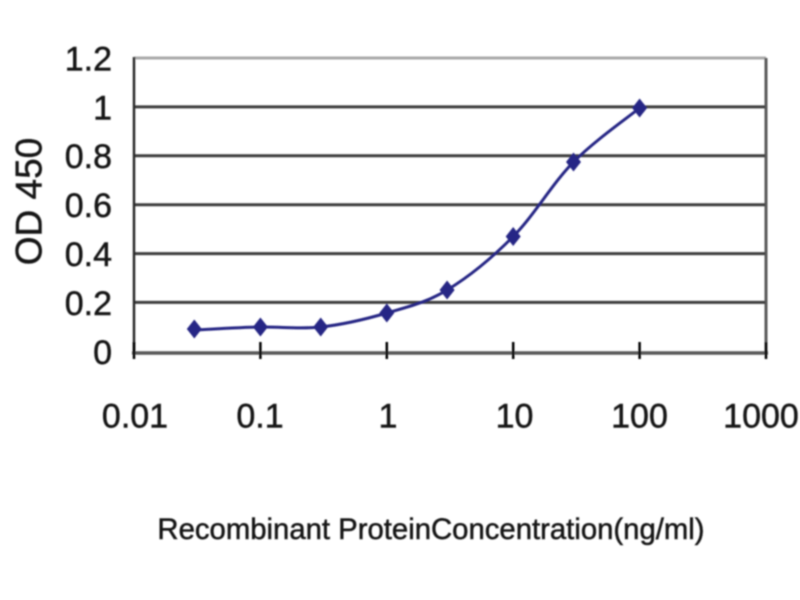  Describe the element at coordinates (88, 304) in the screenshot. I see `svg-text: 0.2` at that location.